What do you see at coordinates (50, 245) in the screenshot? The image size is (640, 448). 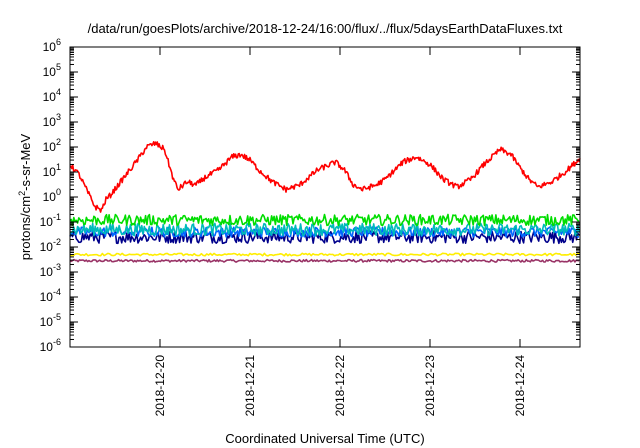 I see `y-tick-label: 10⁻²` at bounding box center [50, 245].